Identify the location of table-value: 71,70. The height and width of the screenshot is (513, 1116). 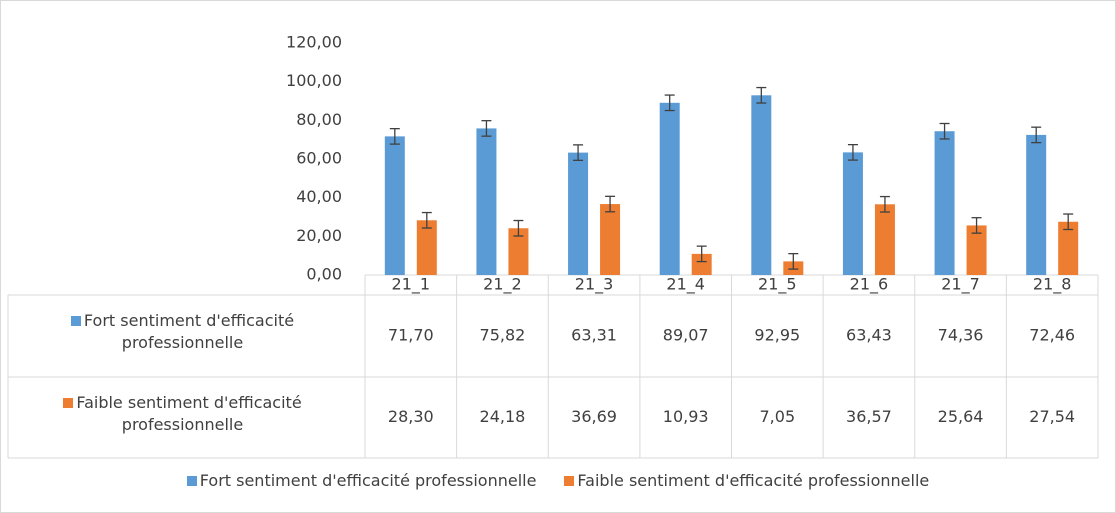
(411, 335).